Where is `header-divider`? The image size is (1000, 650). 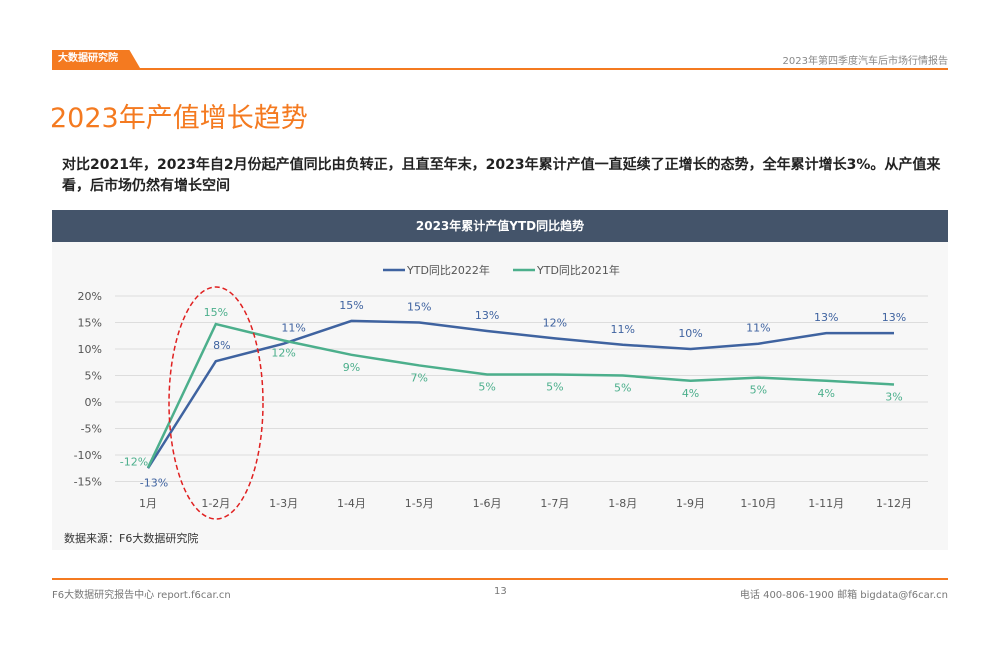 header-divider is located at coordinates (500, 69).